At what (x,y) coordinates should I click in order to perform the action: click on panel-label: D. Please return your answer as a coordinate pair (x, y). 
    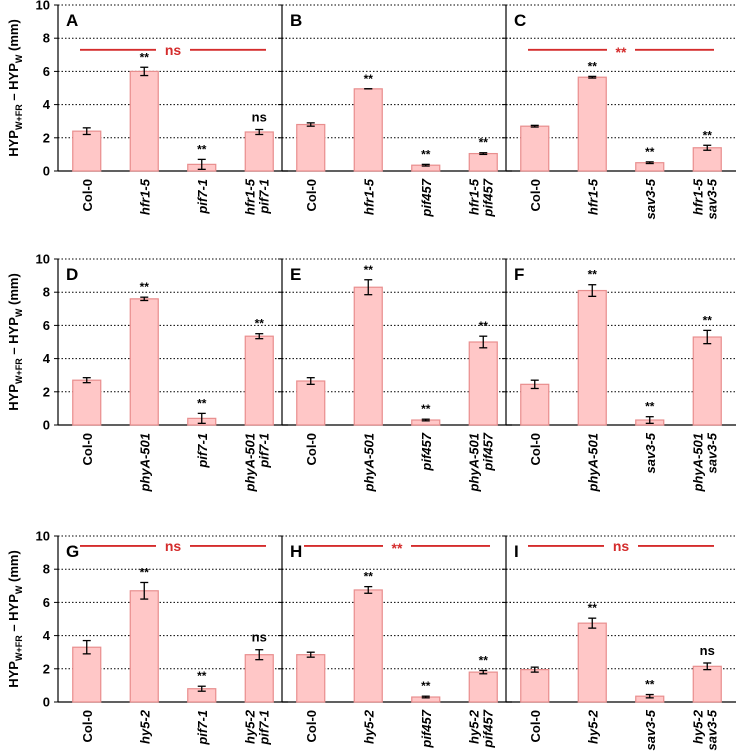
    Looking at the image, I should click on (72, 274).